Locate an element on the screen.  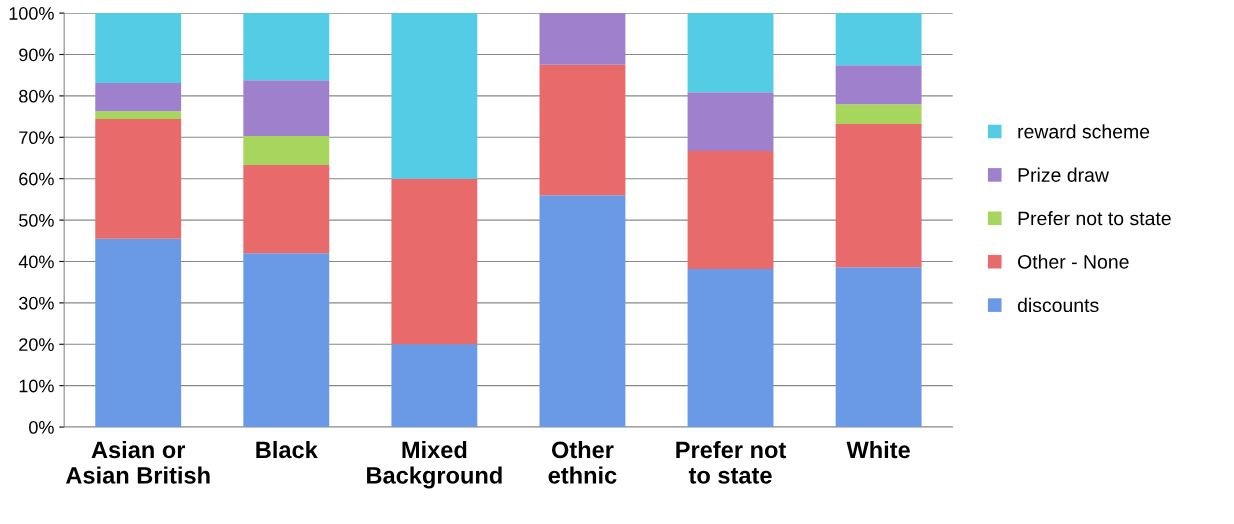
y-tick-label: 50% is located at coordinates (36, 220).